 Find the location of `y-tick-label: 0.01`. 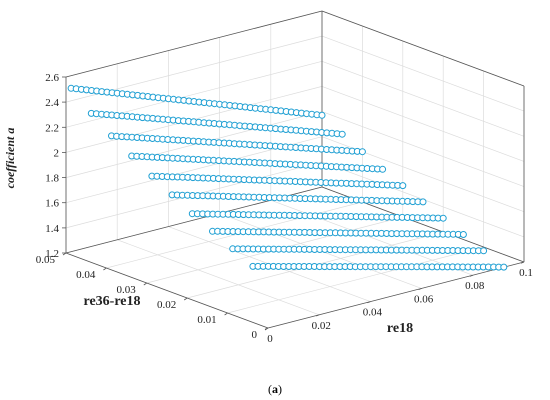

y-tick-label: 0.01 is located at coordinates (206, 320).